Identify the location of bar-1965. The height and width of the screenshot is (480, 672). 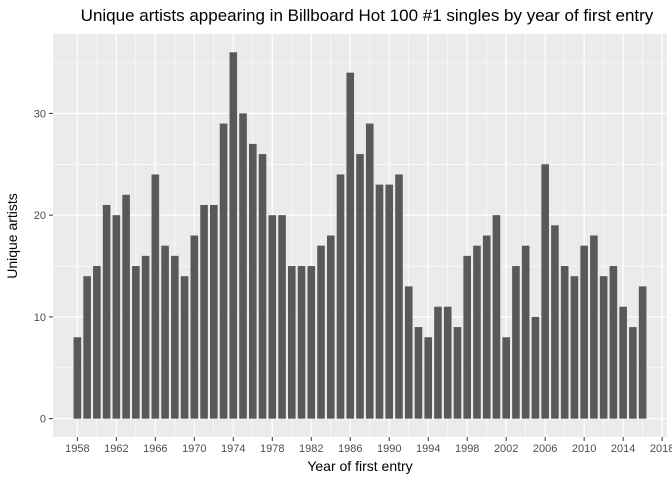
(145, 337).